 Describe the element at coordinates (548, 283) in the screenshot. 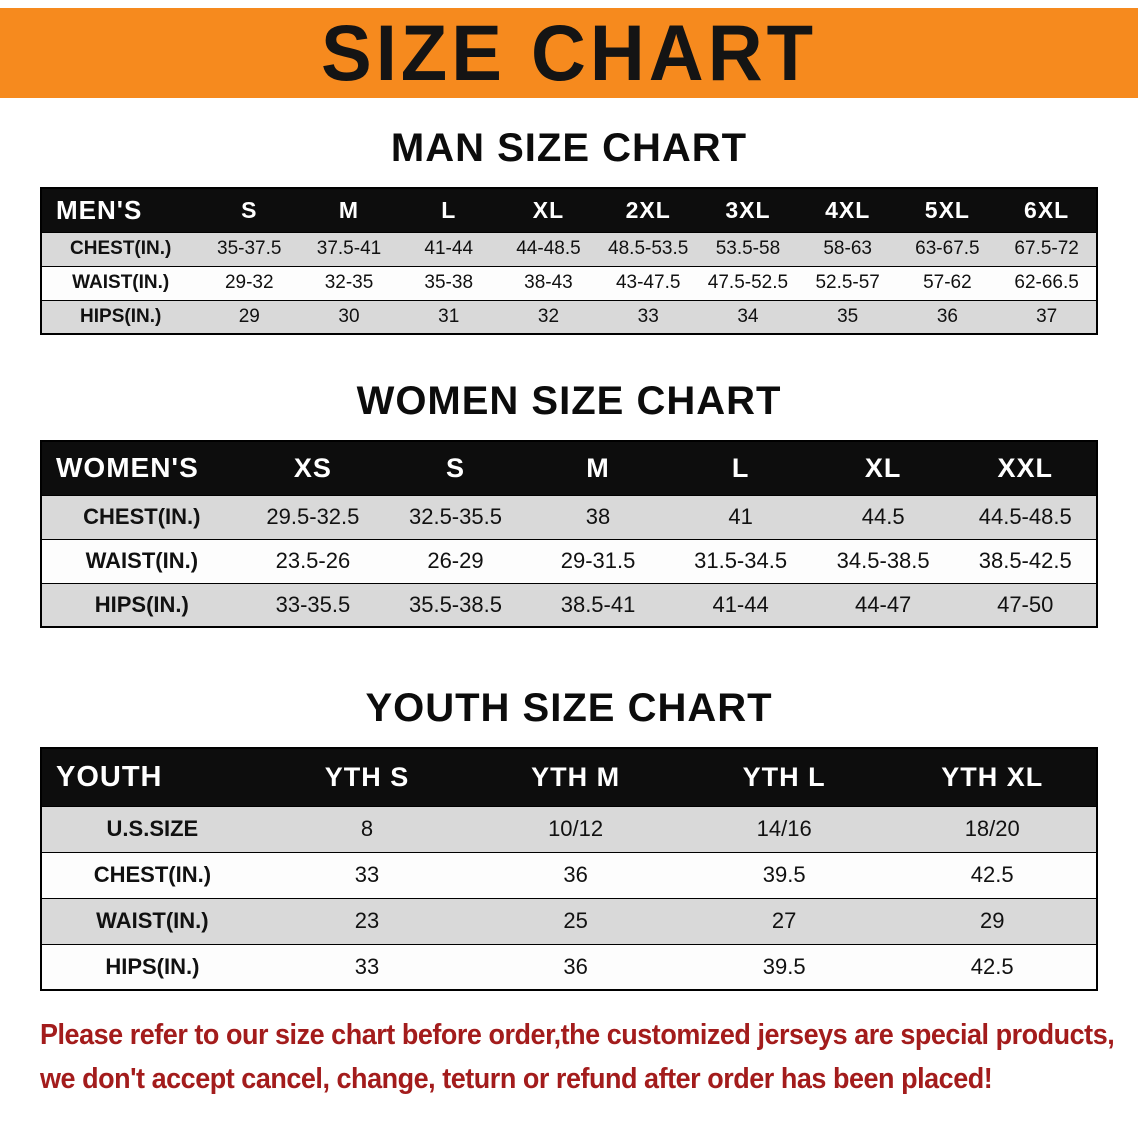

I see `measurement-value-cell: 38-43` at that location.